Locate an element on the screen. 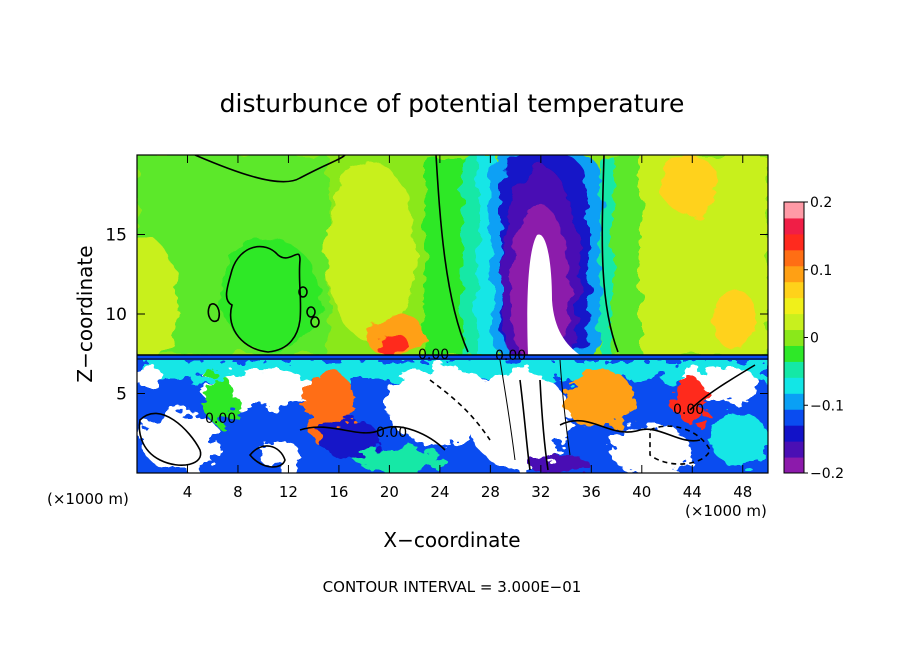 The width and height of the screenshot is (904, 654). colorbar is located at coordinates (794, 338).